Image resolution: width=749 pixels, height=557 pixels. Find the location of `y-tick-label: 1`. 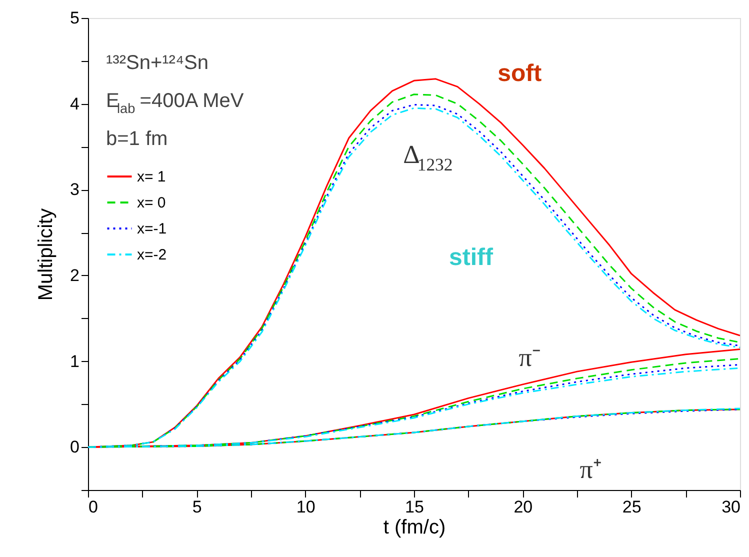

y-tick-label: 1 is located at coordinates (75, 361).